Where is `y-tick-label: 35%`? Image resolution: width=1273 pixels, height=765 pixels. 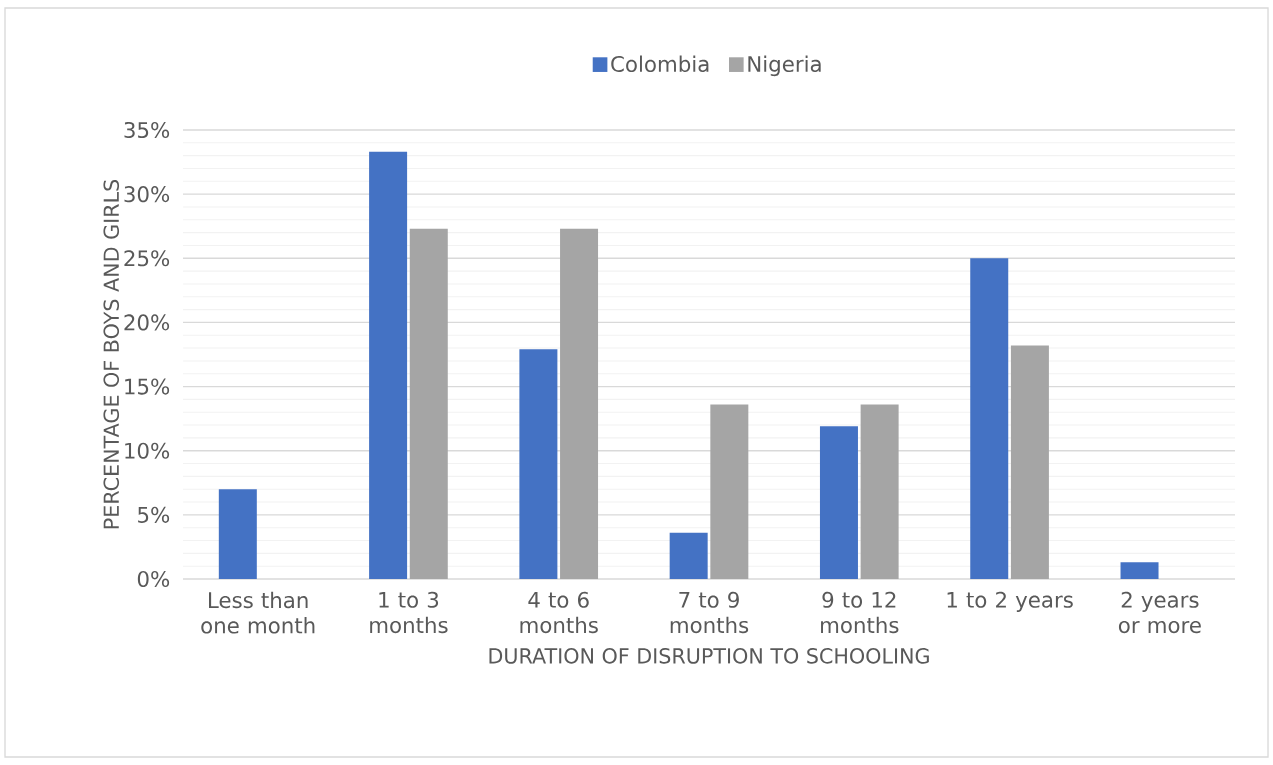 y-tick-label: 35% is located at coordinates (147, 130).